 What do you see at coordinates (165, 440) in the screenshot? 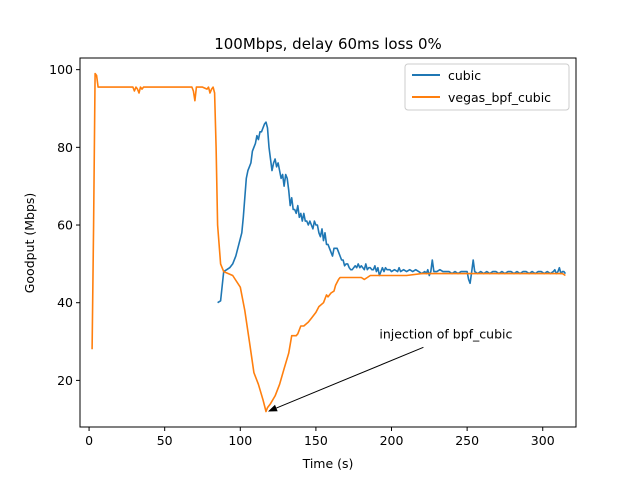
I see `x-tick-label: 50` at bounding box center [165, 440].